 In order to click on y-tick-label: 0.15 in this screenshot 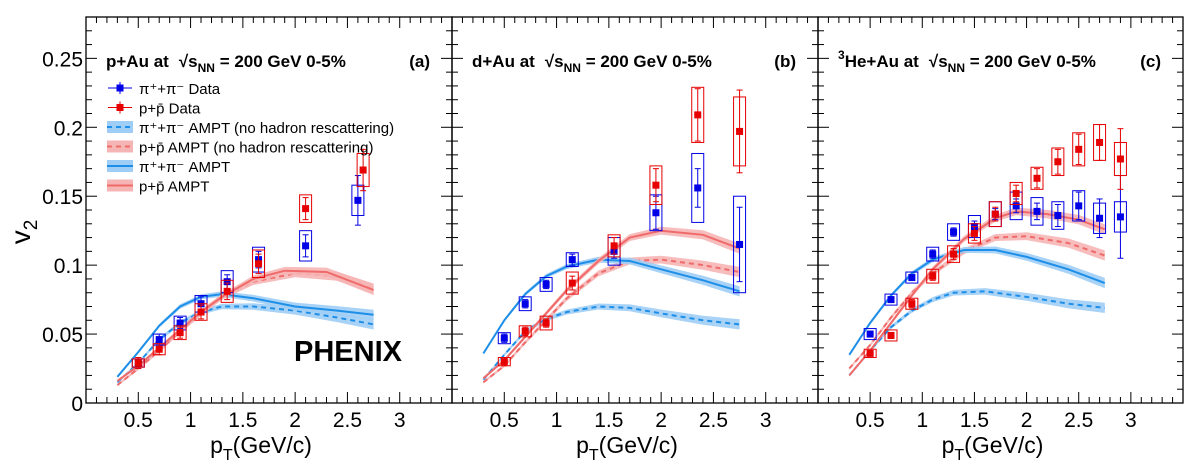, I will do `click(62, 197)`.